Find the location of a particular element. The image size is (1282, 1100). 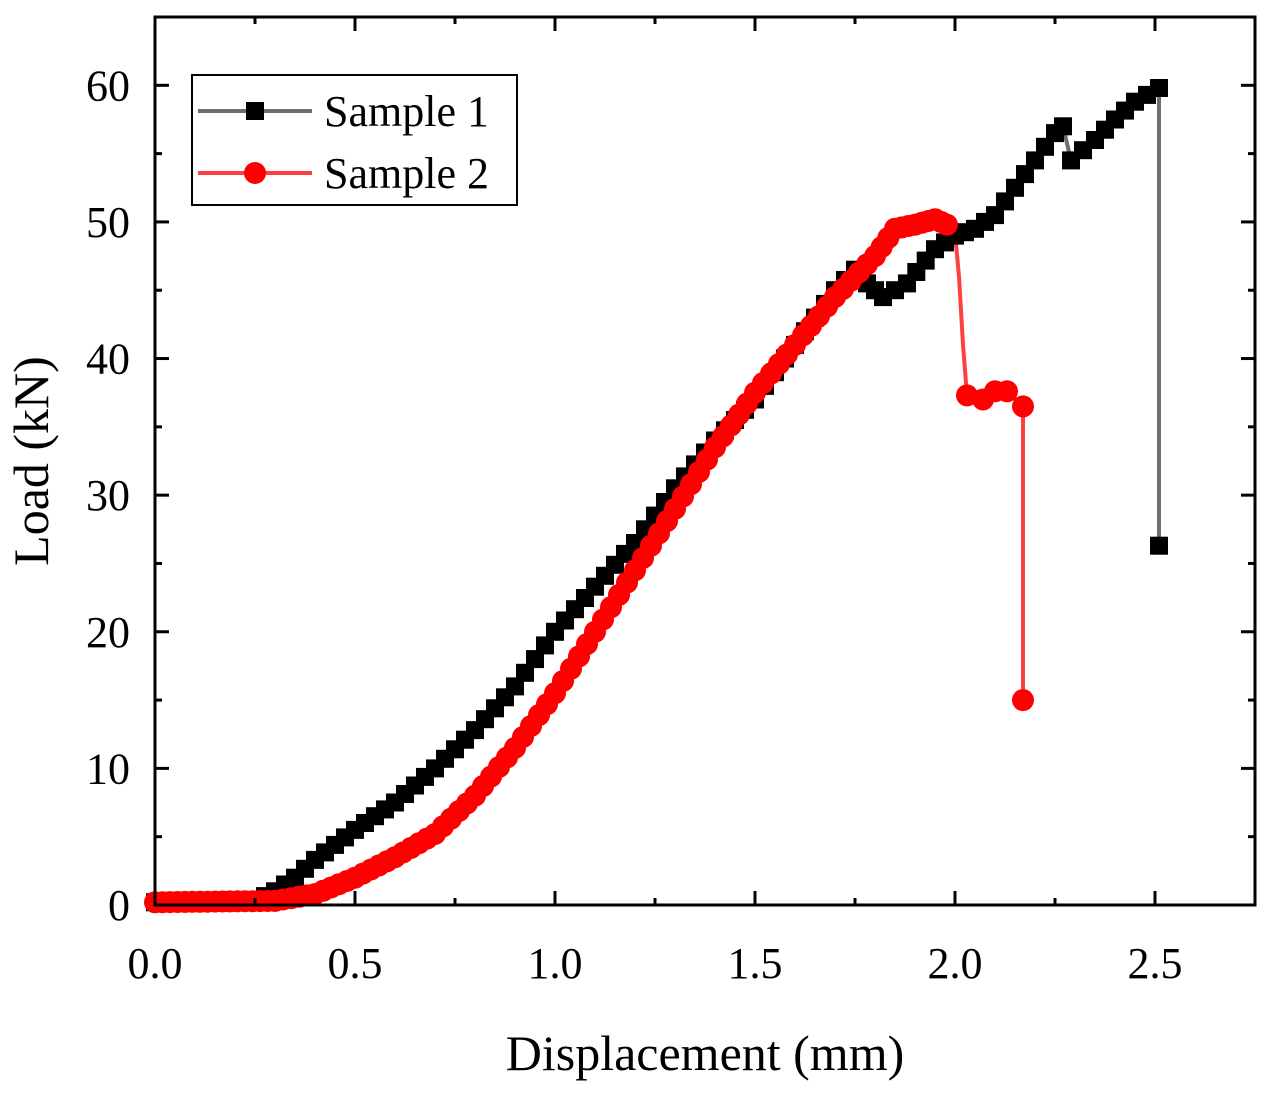

y-tick-label: 40 is located at coordinates (108, 359).